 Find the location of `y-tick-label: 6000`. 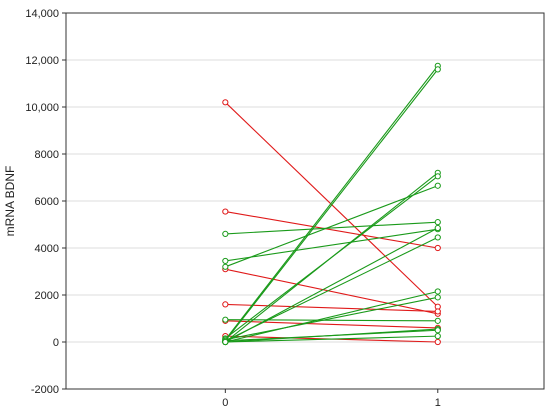

y-tick-label: 6000 is located at coordinates (47, 202).